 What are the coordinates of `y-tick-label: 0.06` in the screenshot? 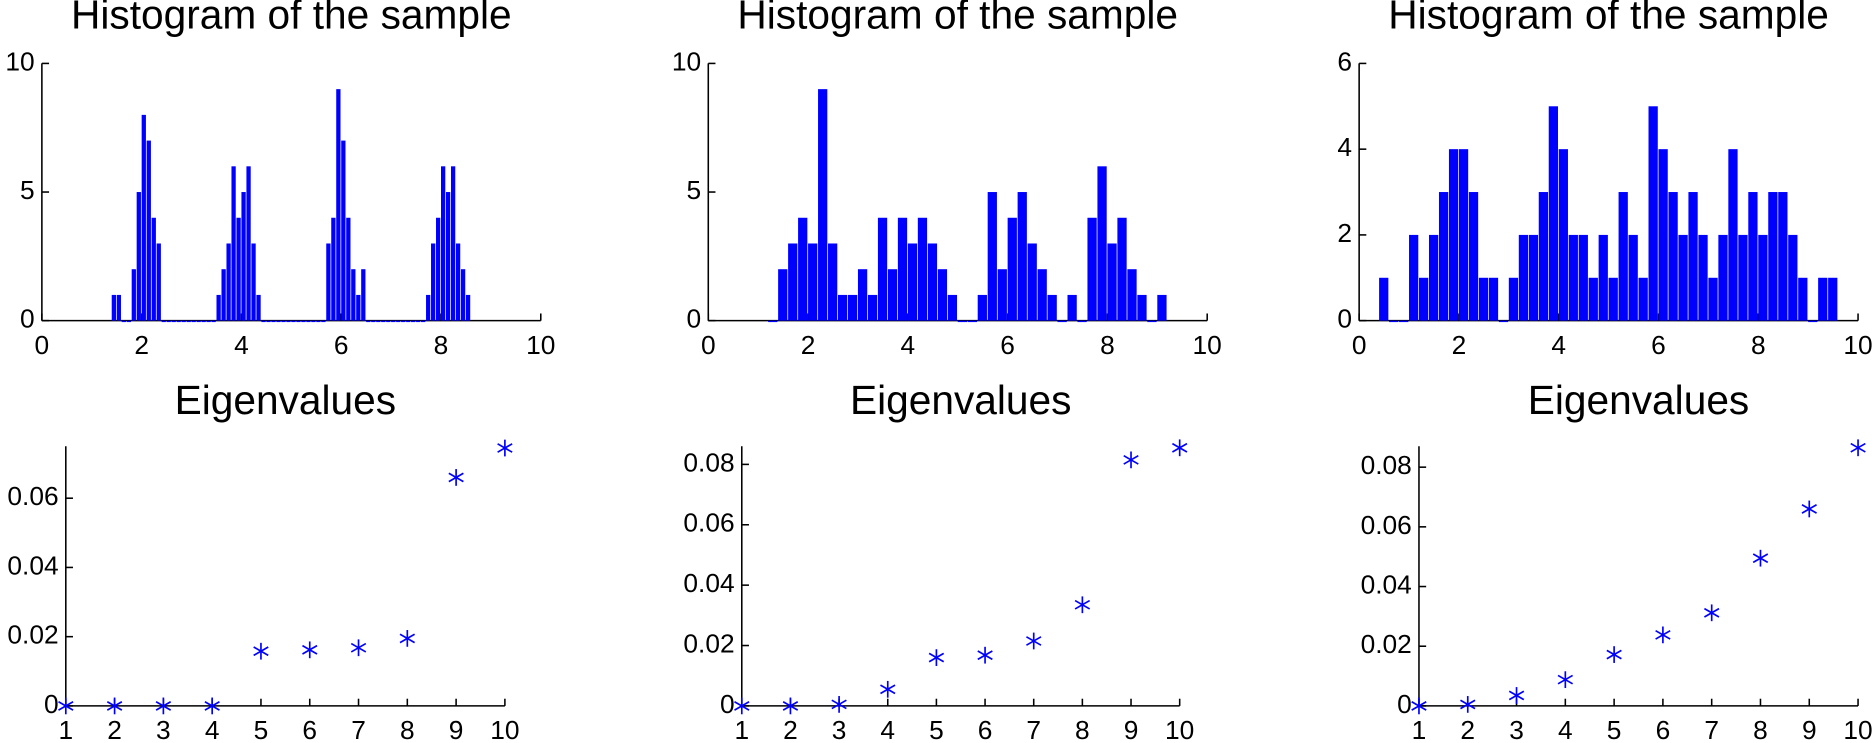 It's located at (708, 523).